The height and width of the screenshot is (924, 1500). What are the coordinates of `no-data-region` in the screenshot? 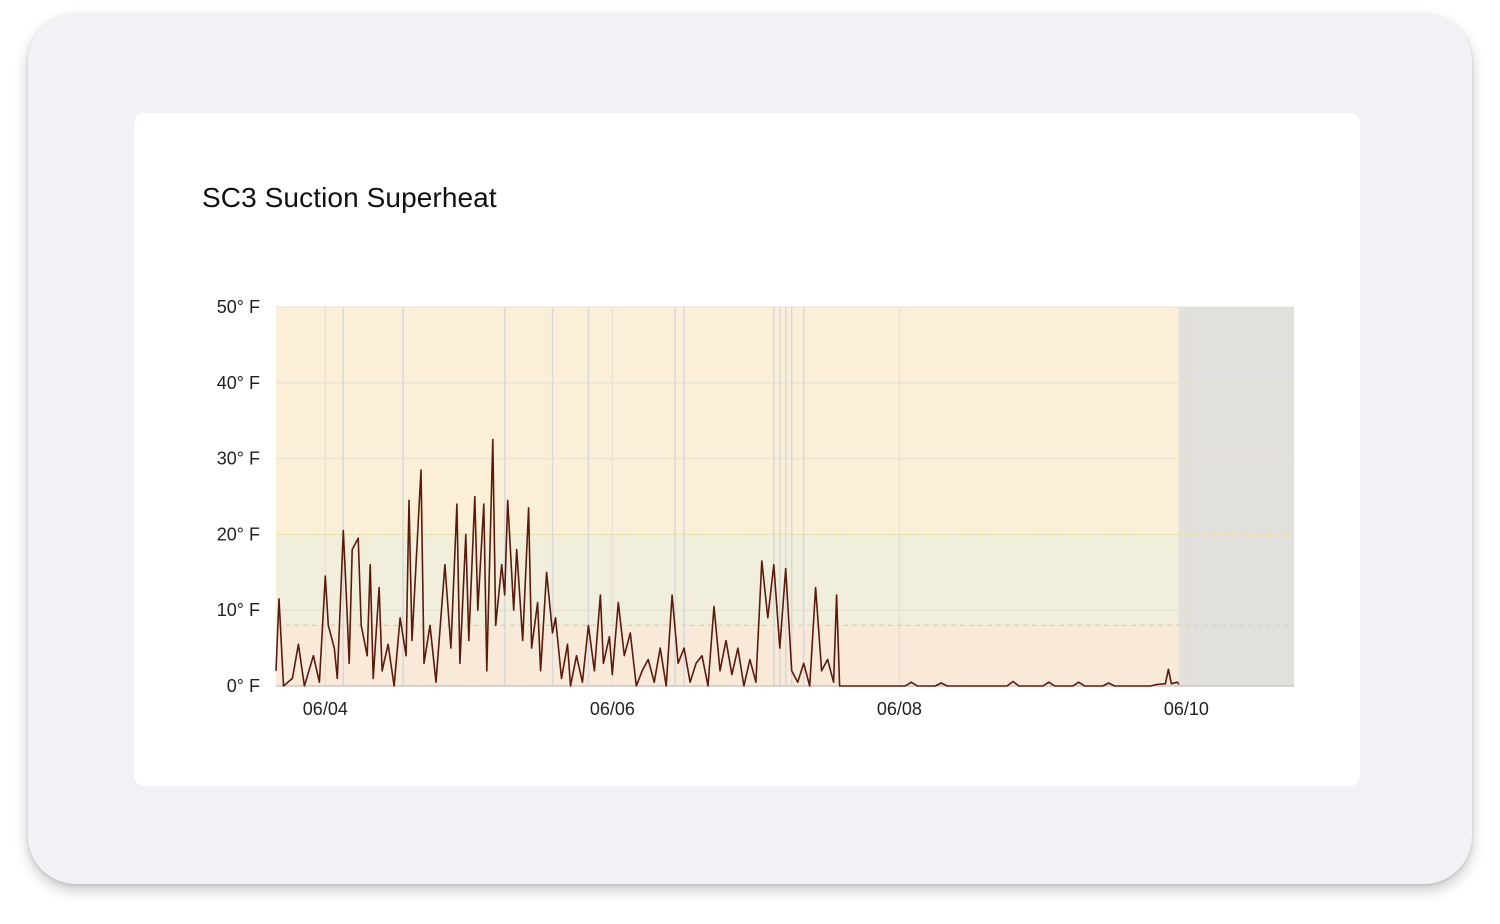 It's located at (1236, 496).